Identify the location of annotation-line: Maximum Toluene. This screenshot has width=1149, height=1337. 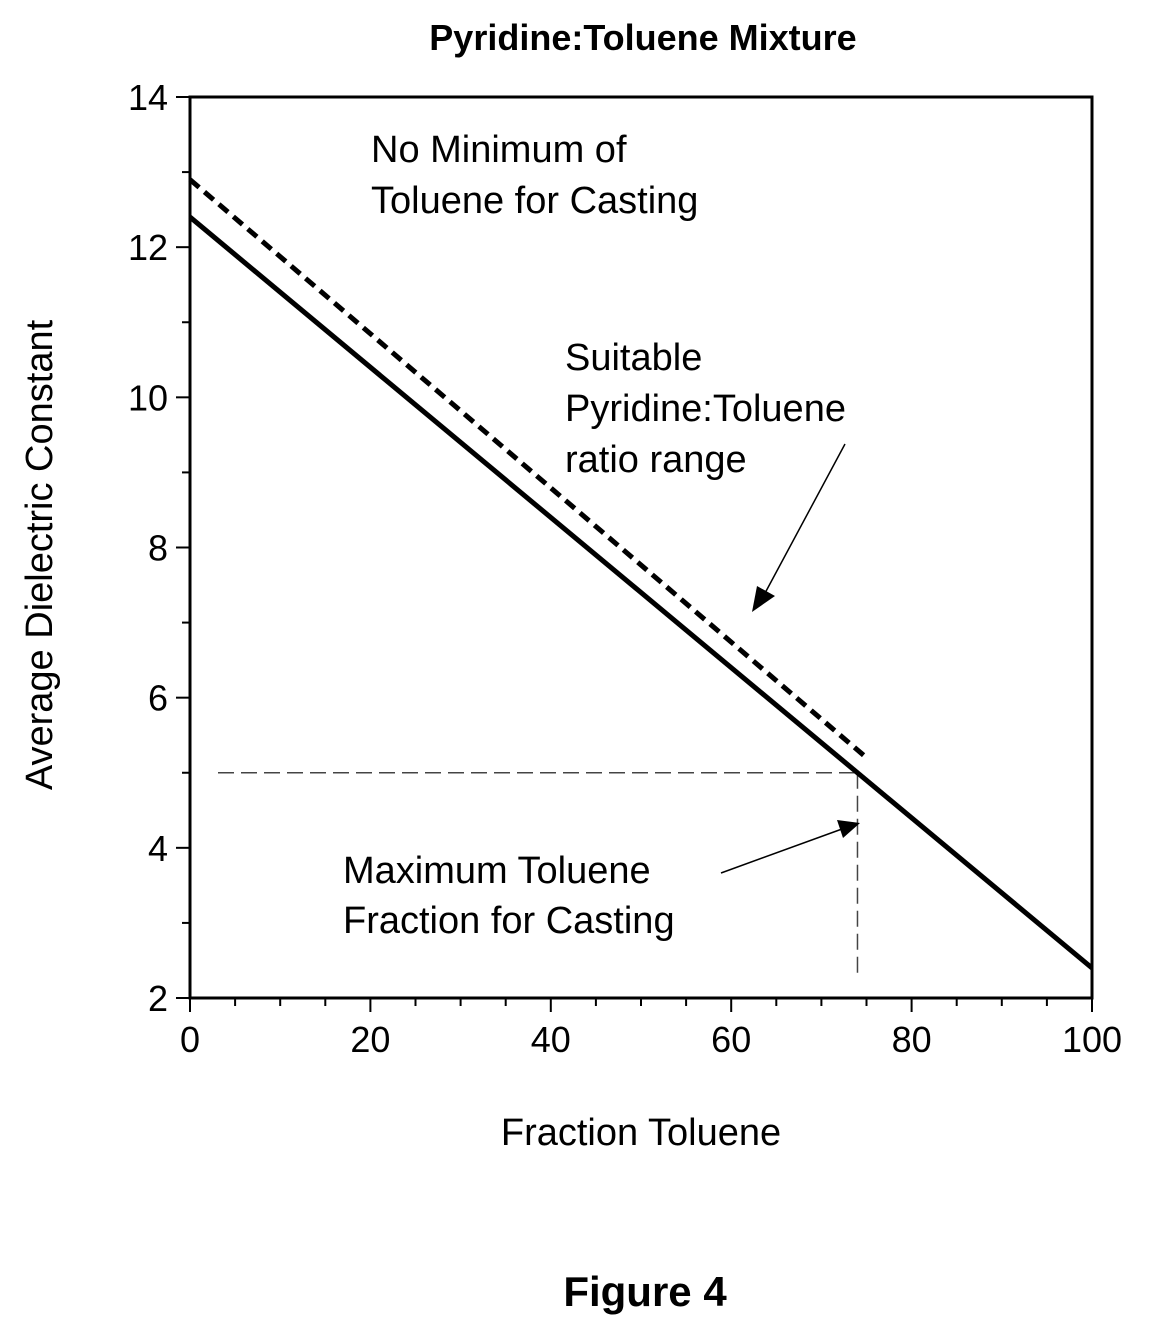
(497, 871).